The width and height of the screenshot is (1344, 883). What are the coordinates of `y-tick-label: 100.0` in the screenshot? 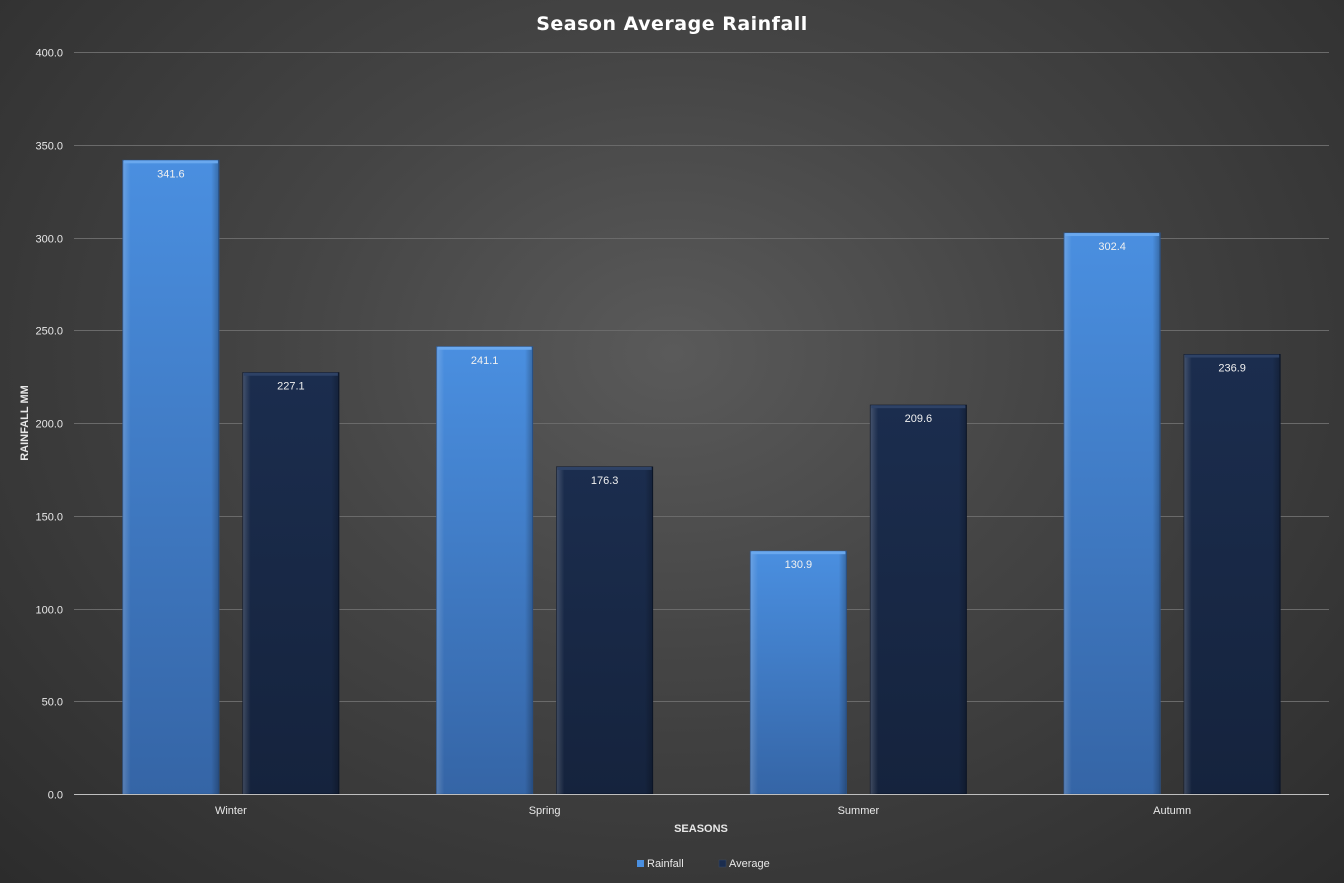 It's located at (49, 611).